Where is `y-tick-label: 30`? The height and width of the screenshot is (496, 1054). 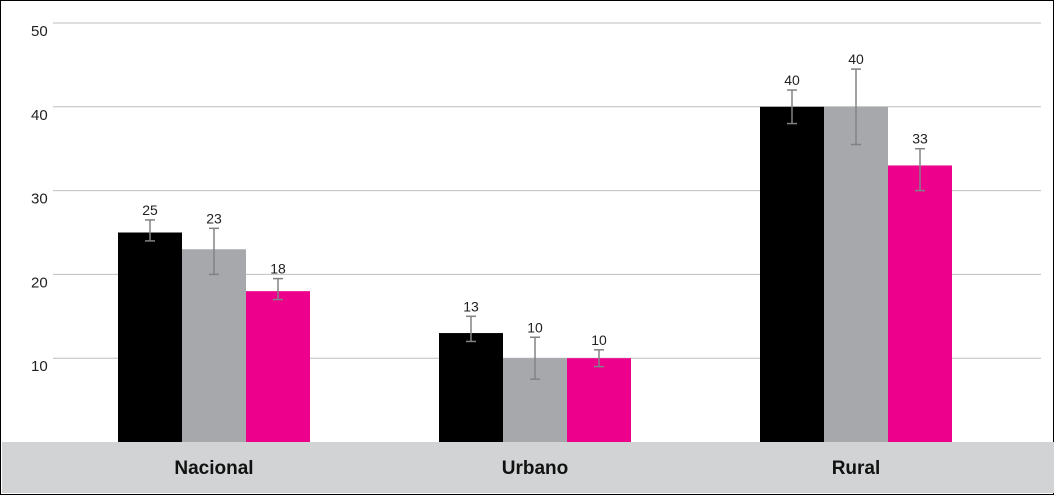 y-tick-label: 30 is located at coordinates (39, 199).